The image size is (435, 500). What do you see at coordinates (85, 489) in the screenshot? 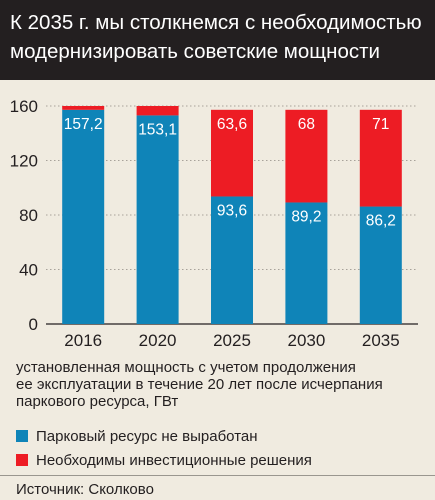
I see `source-note: Источник: Сколково` at bounding box center [85, 489].